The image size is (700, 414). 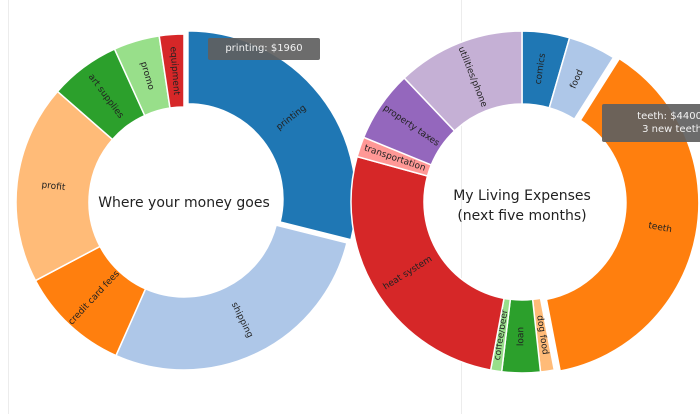 I want to click on slice-label-loan: loan, so click(x=521, y=336).